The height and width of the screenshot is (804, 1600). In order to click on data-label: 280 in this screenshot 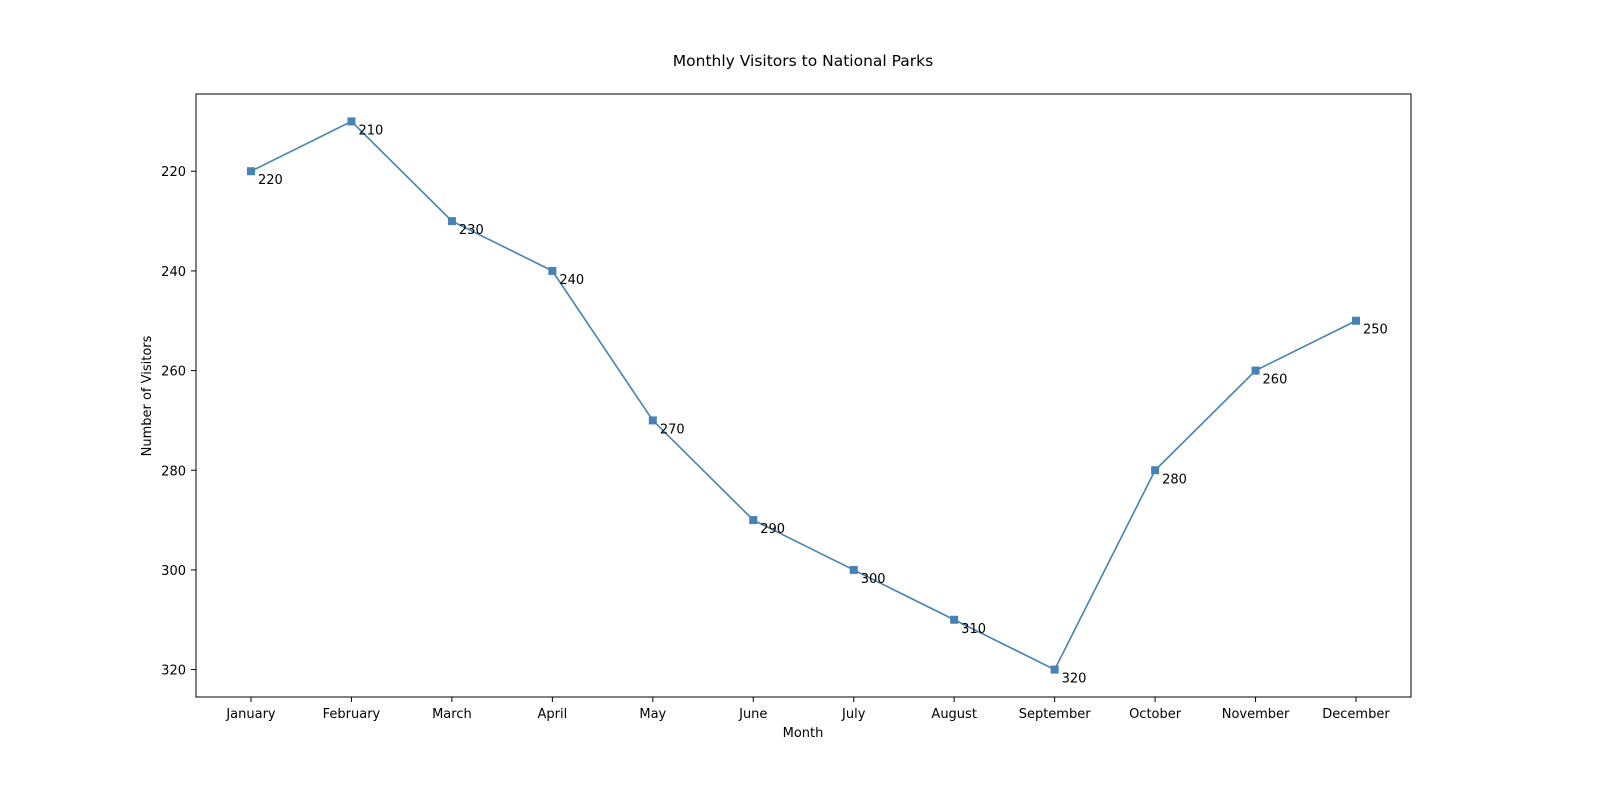, I will do `click(1174, 479)`.